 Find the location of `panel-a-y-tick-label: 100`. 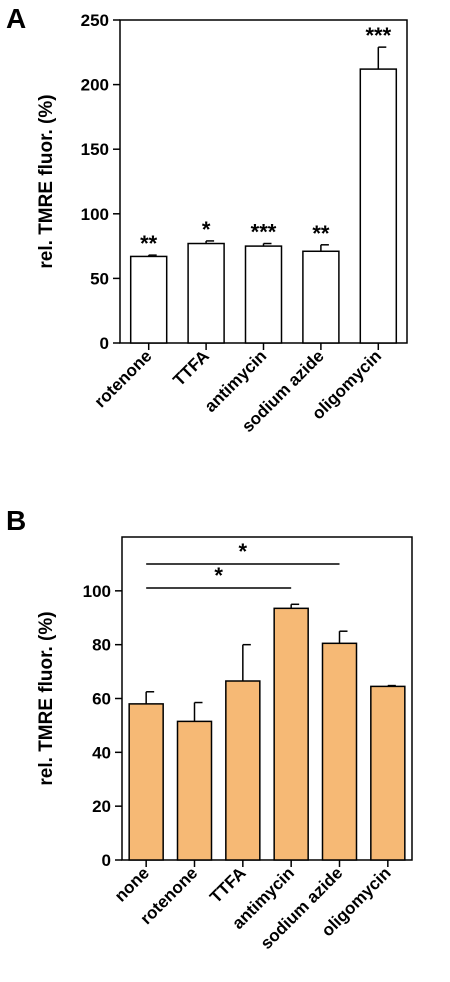

panel-a-y-tick-label: 100 is located at coordinates (95, 214).